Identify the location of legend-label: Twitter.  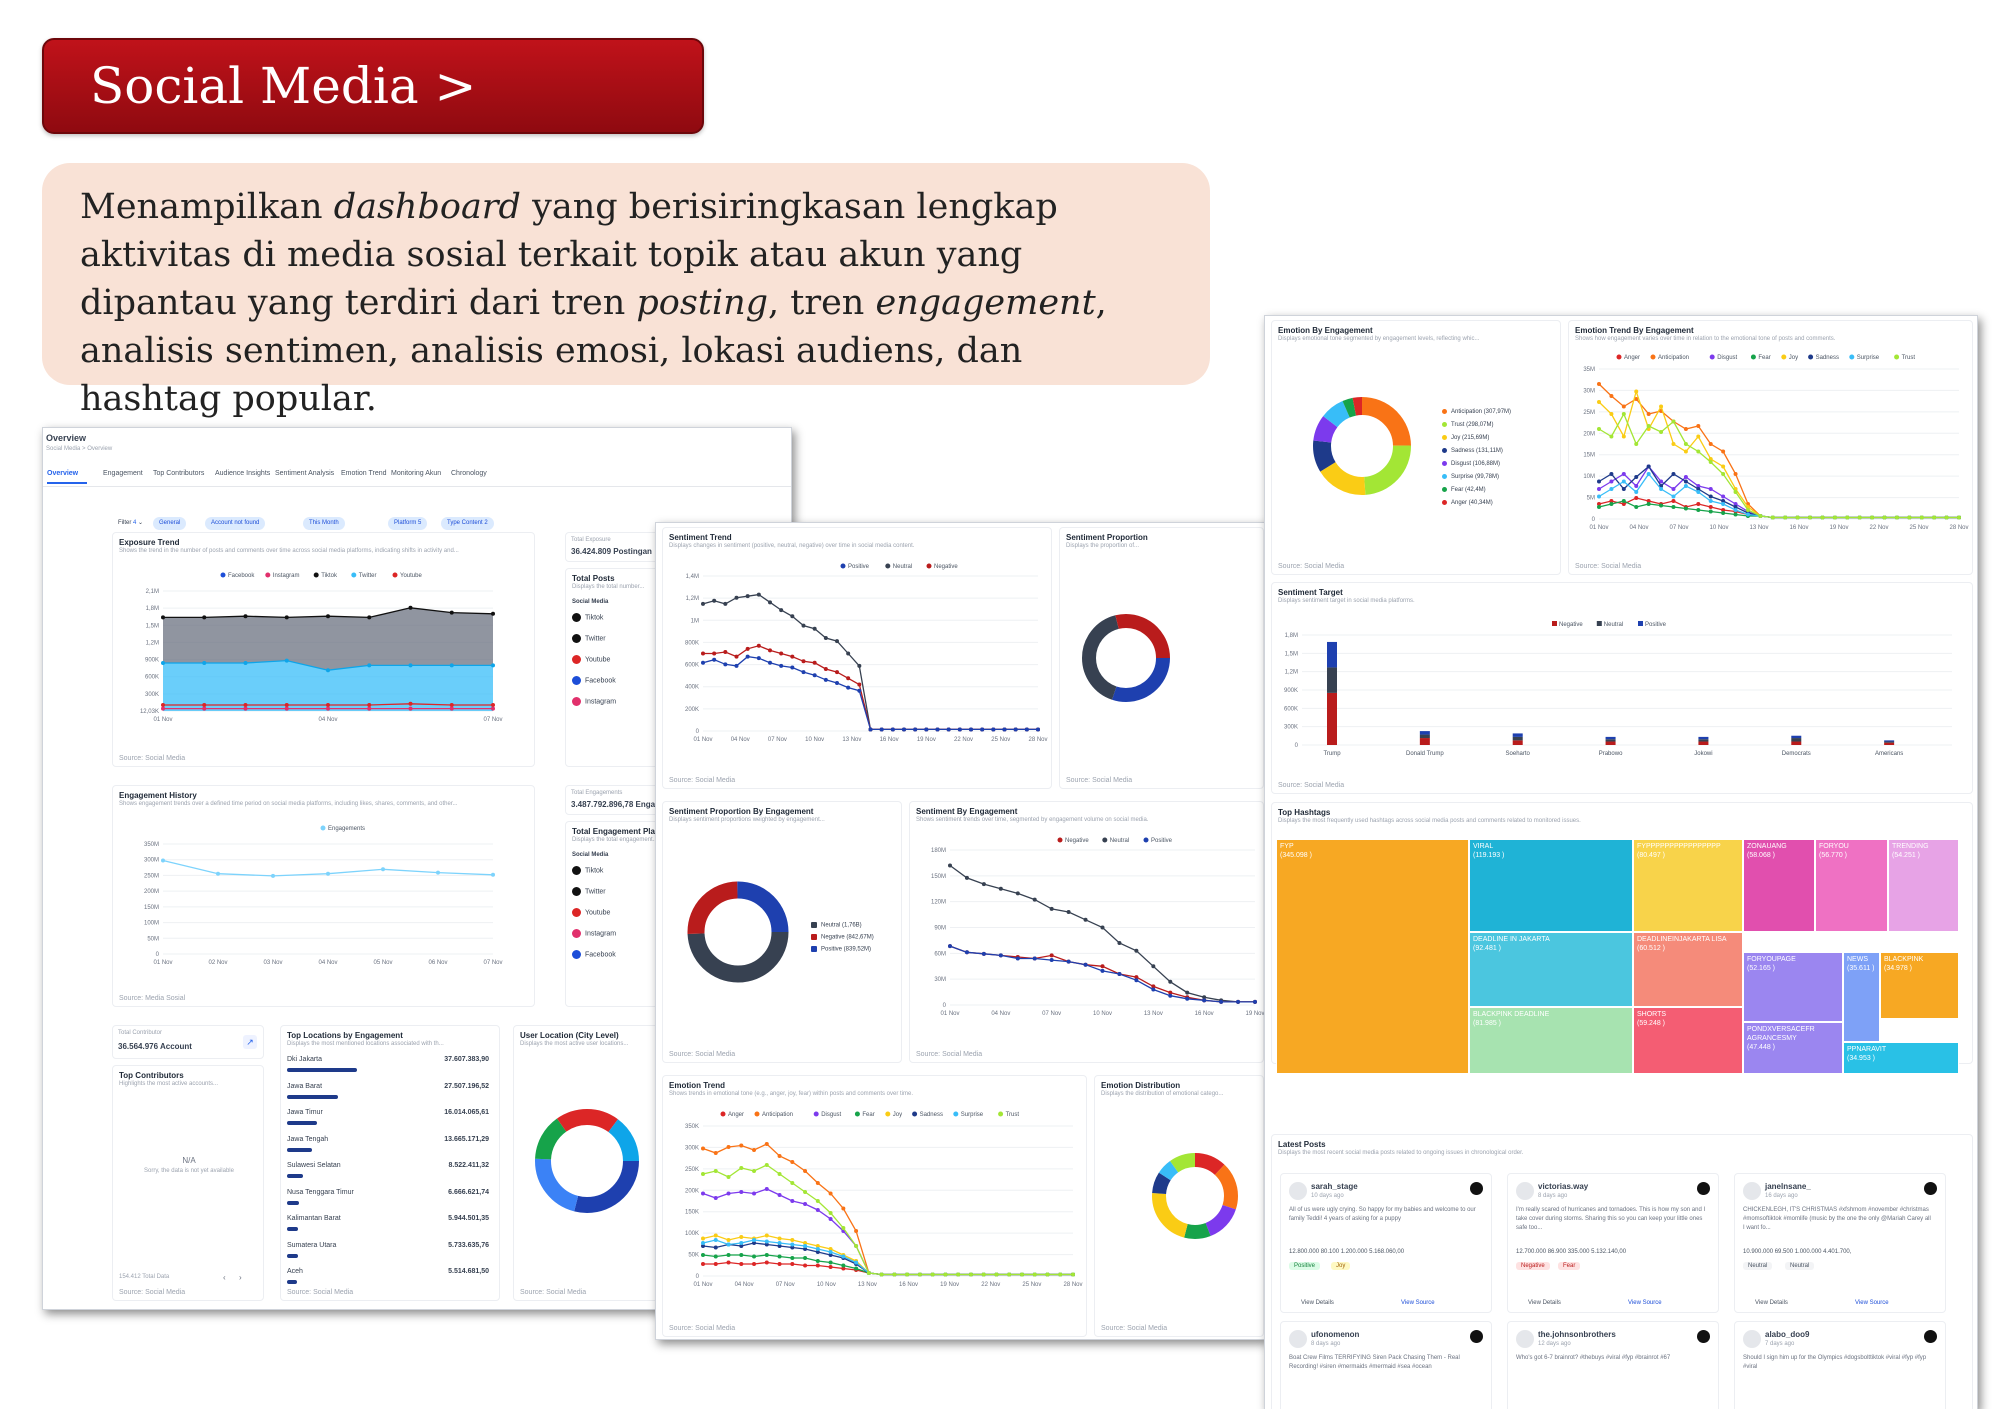
(368, 576).